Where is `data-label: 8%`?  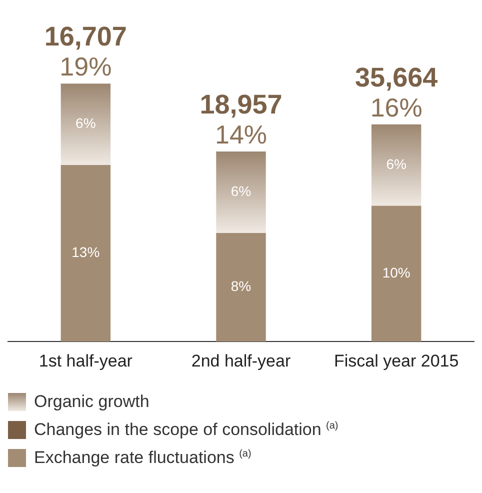 data-label: 8% is located at coordinates (241, 286).